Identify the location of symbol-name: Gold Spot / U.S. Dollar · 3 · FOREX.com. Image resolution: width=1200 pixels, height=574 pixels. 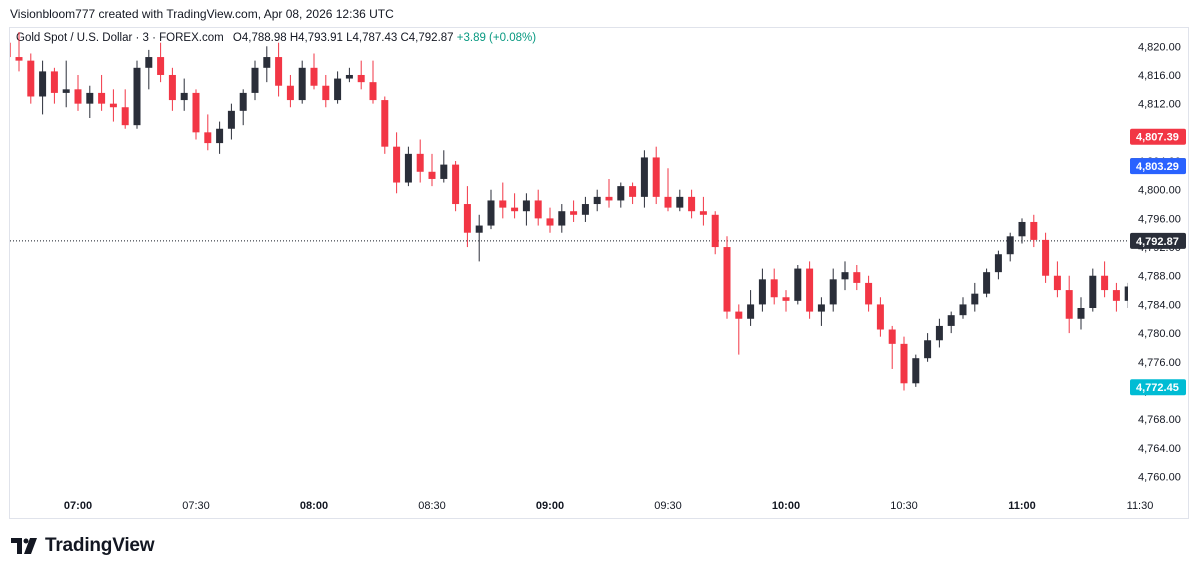
(120, 38).